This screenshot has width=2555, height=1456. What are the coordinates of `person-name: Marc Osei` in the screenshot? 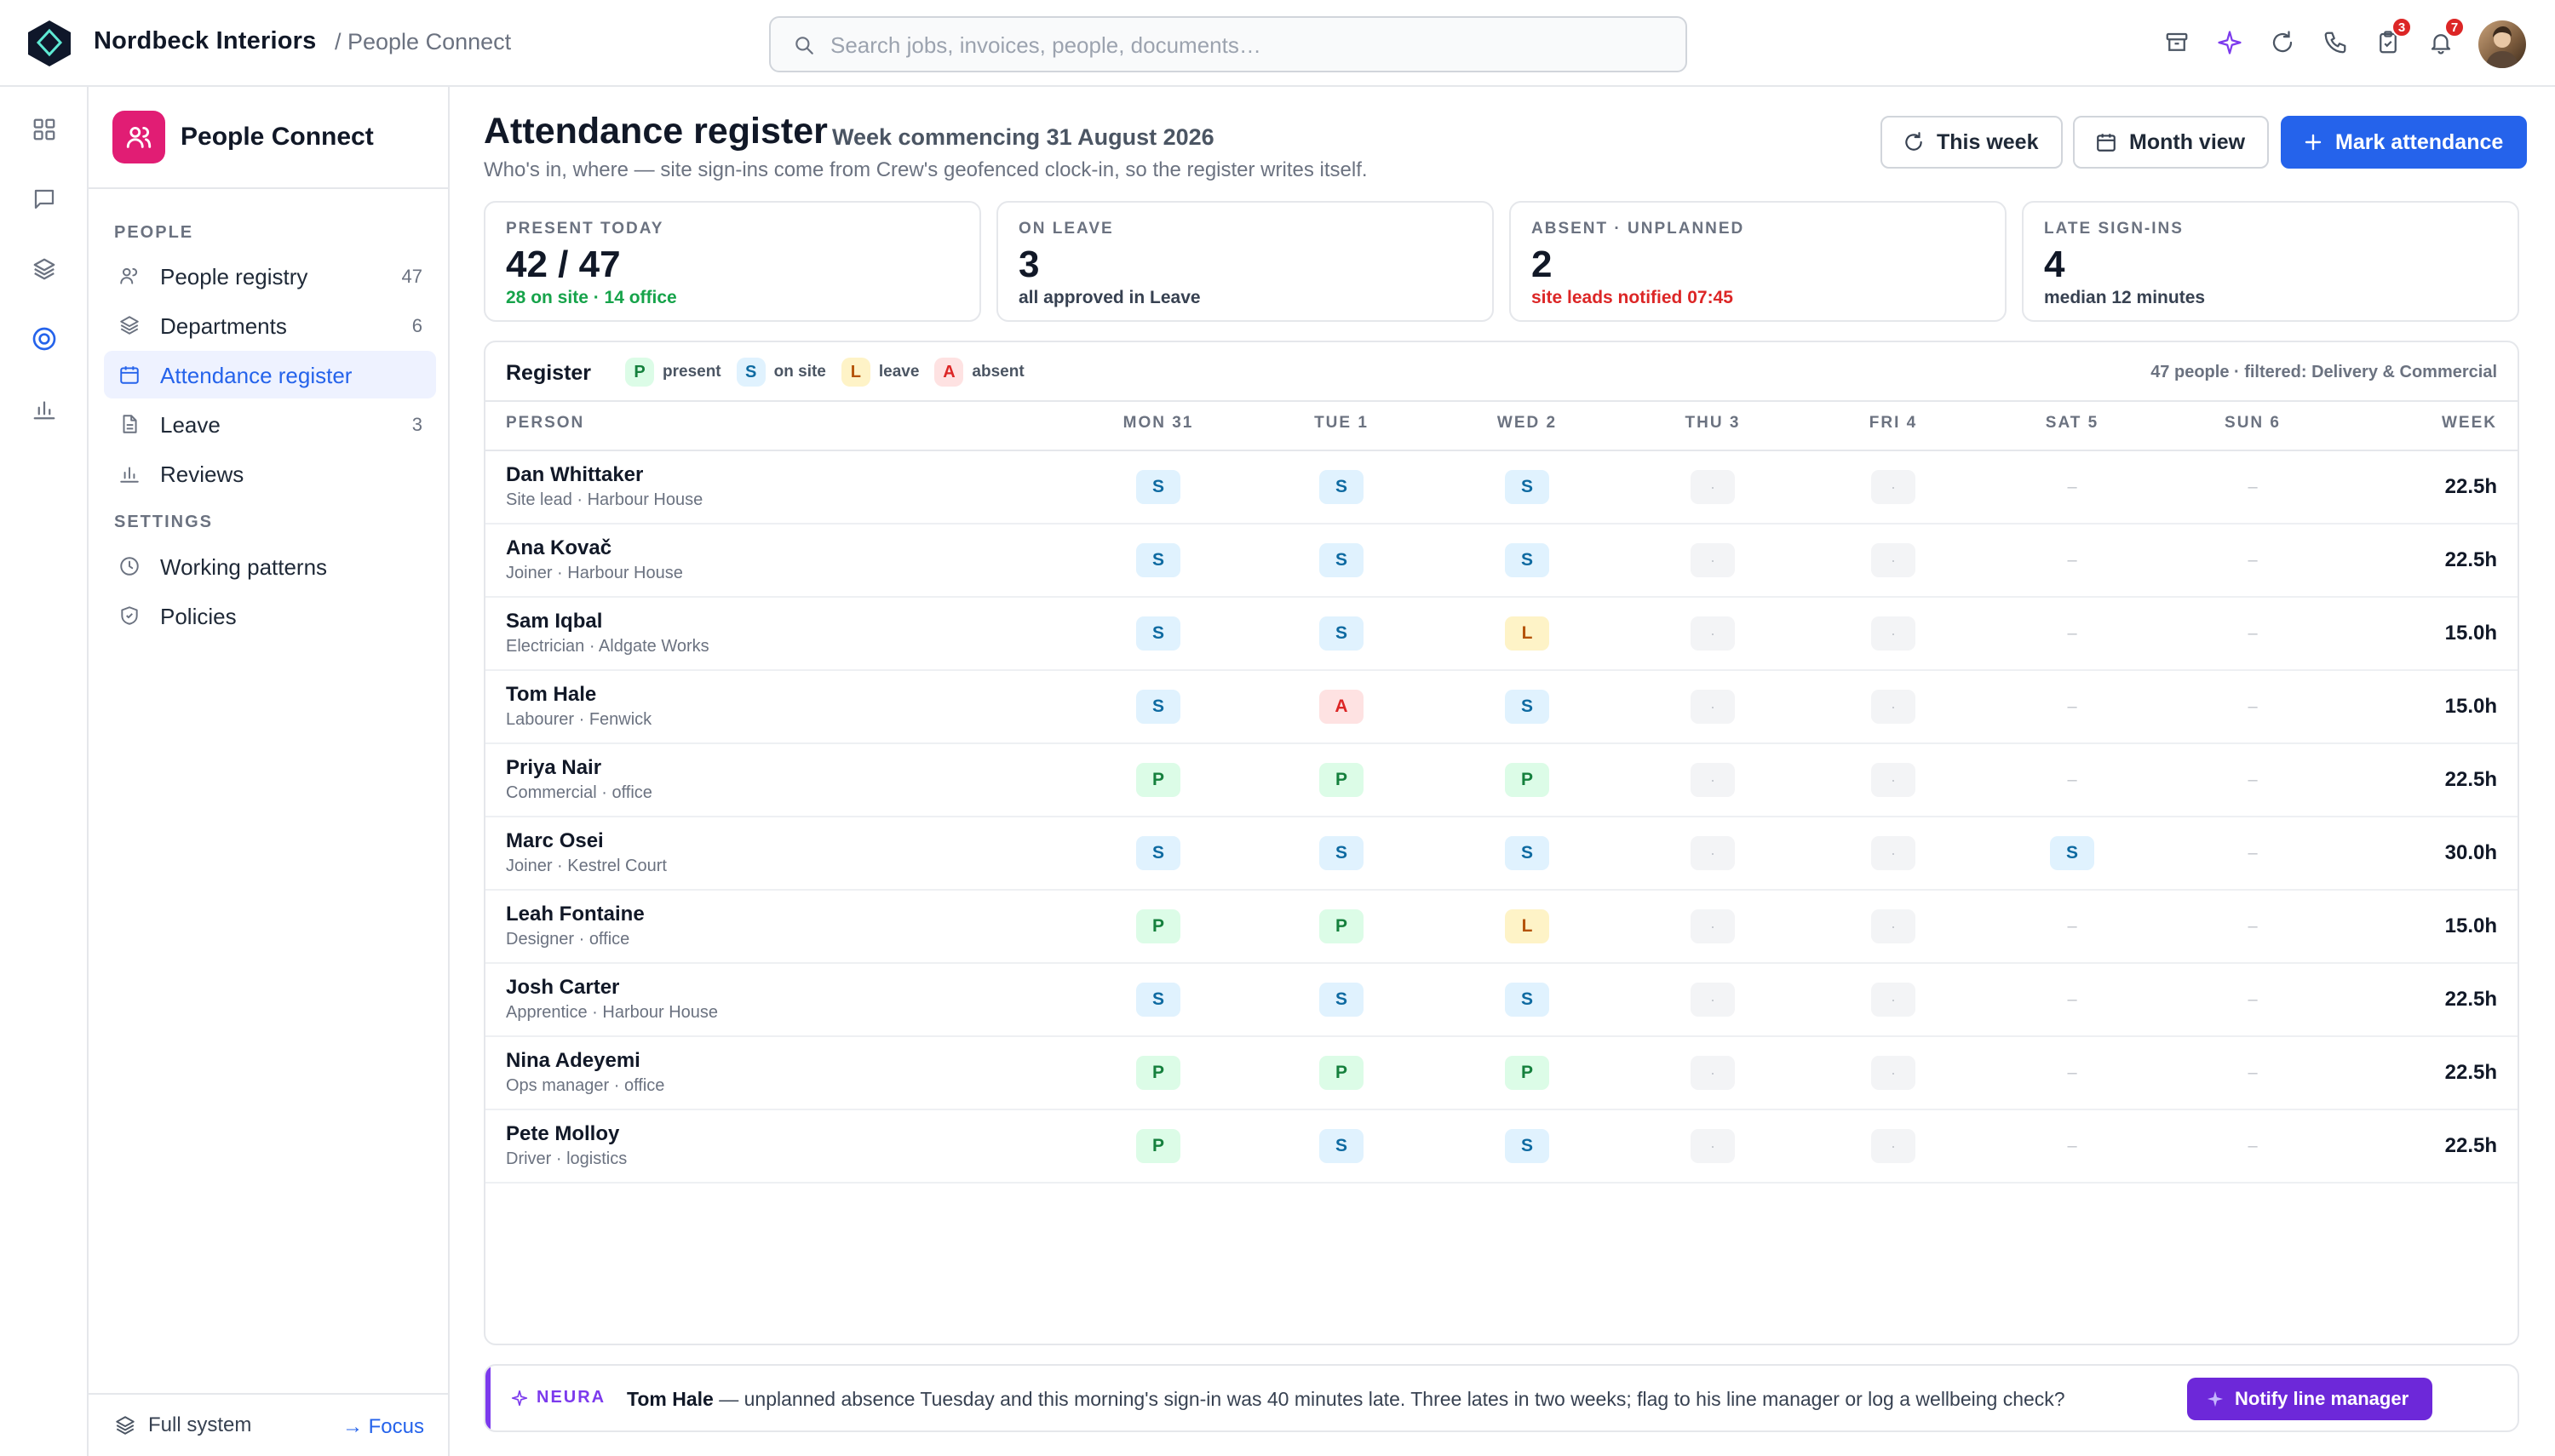 It's located at (555, 840).